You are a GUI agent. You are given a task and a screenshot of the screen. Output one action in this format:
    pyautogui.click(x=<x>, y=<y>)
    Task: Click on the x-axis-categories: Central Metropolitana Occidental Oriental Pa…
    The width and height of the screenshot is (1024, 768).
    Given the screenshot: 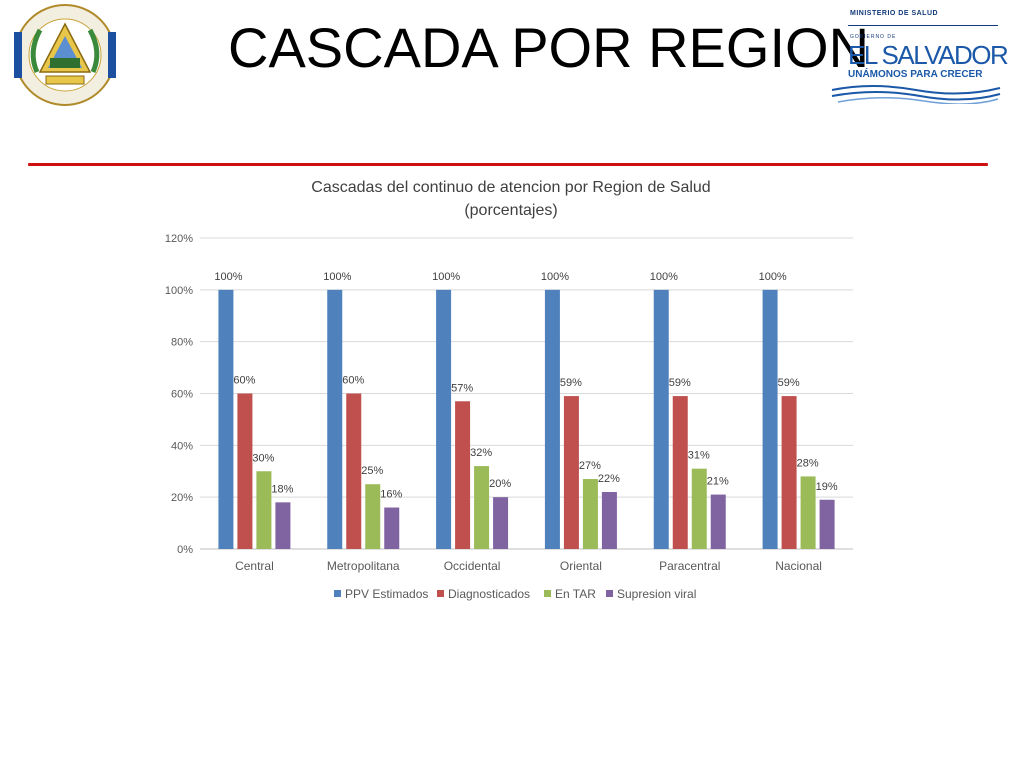 What is the action you would take?
    pyautogui.click(x=528, y=566)
    